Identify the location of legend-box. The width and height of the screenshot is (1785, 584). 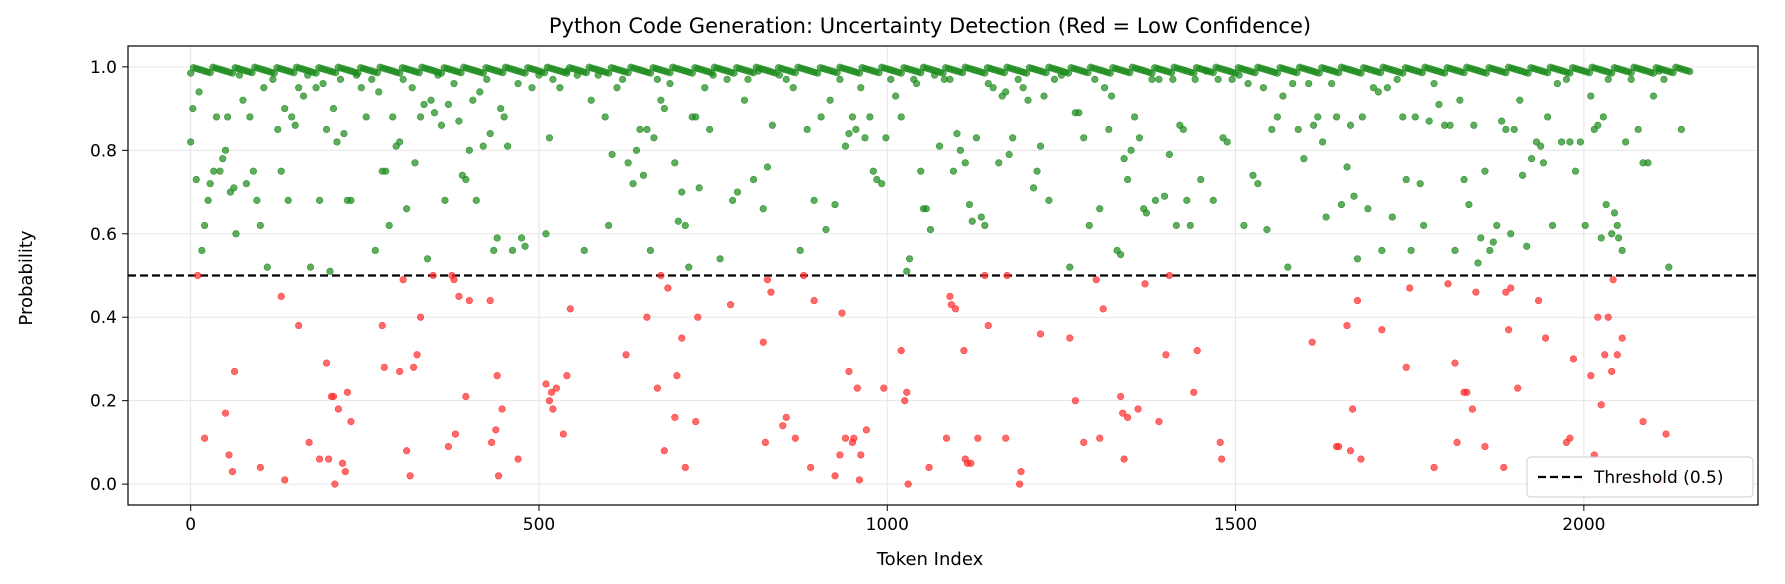
(1640, 477).